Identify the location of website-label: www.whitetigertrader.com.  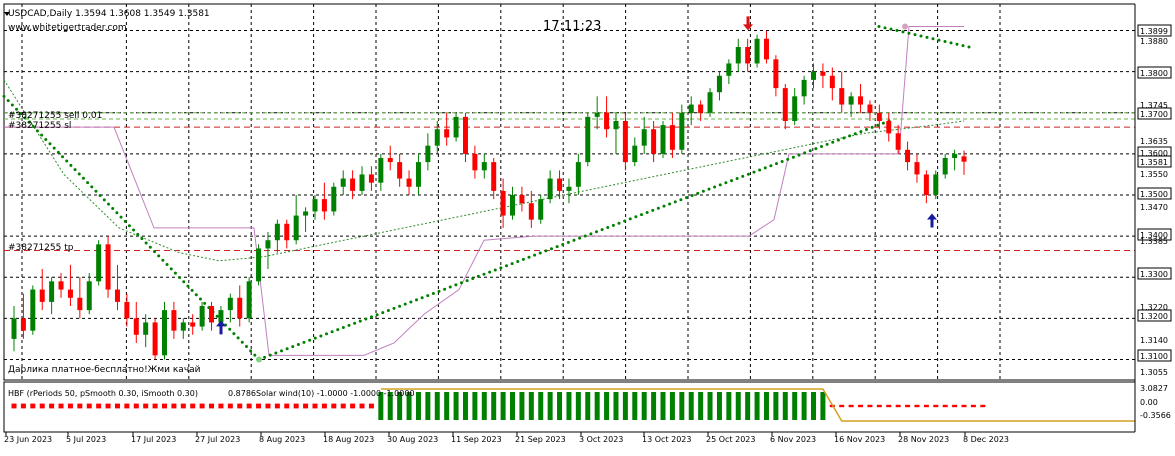
(67, 28).